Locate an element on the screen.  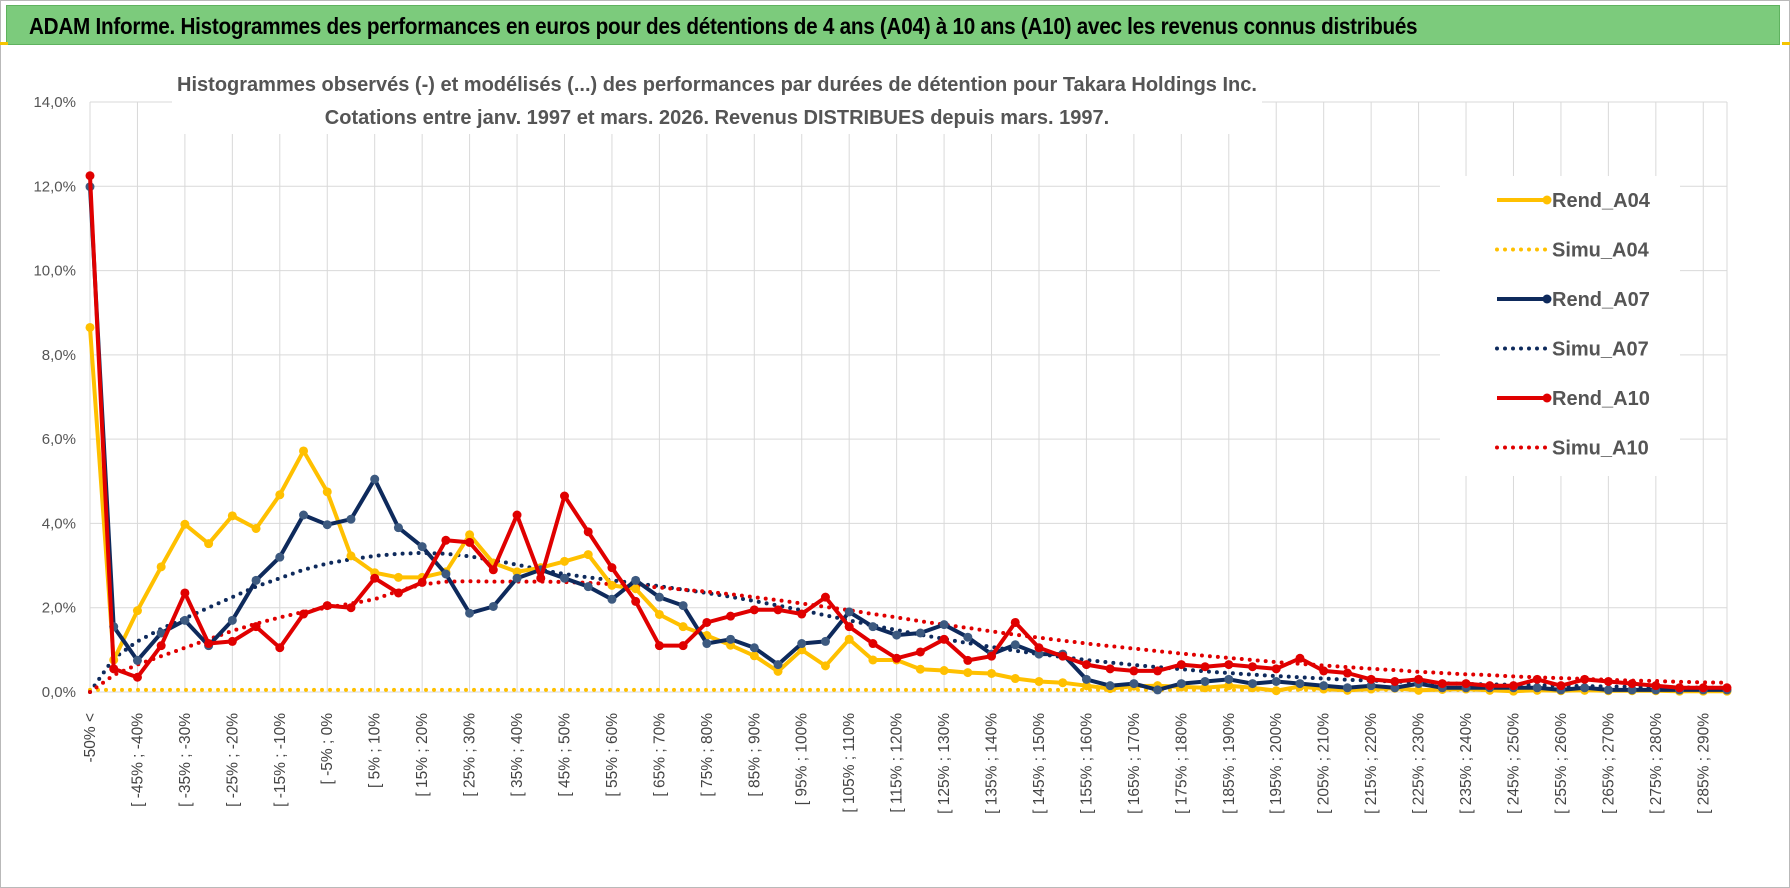
series-line is located at coordinates (908, 622).